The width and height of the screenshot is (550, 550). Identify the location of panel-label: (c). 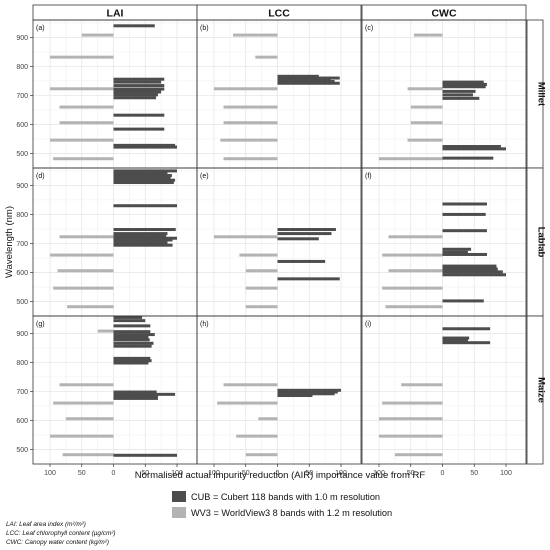
(369, 28).